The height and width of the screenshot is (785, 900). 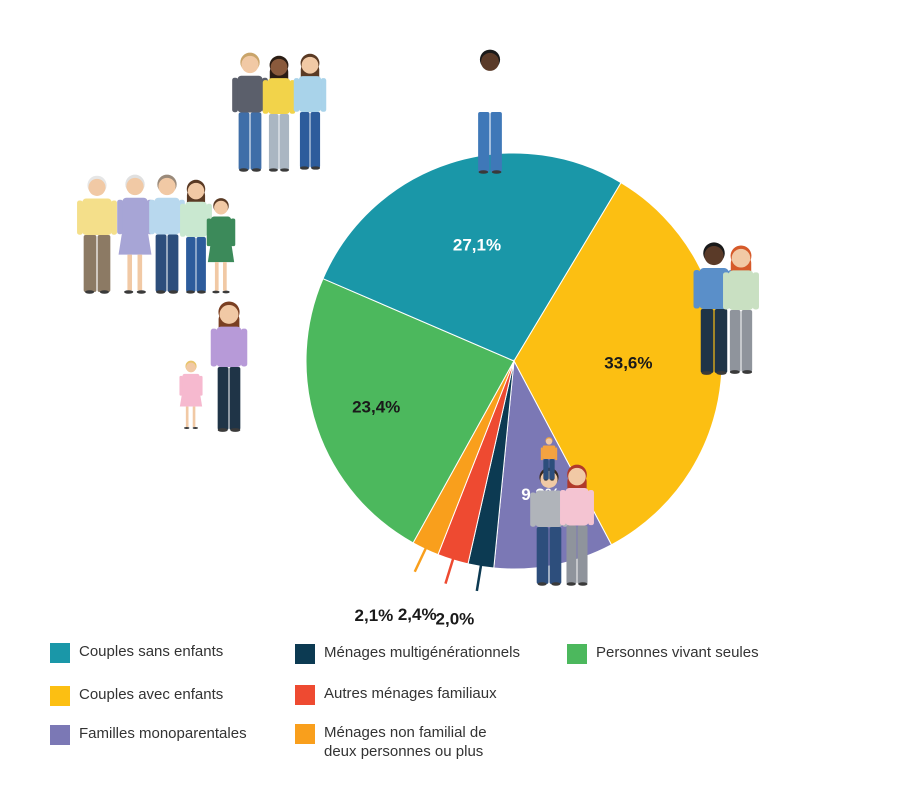 What do you see at coordinates (477, 245) in the screenshot?
I see `data-label-couples-sans-enfants: 27,1%` at bounding box center [477, 245].